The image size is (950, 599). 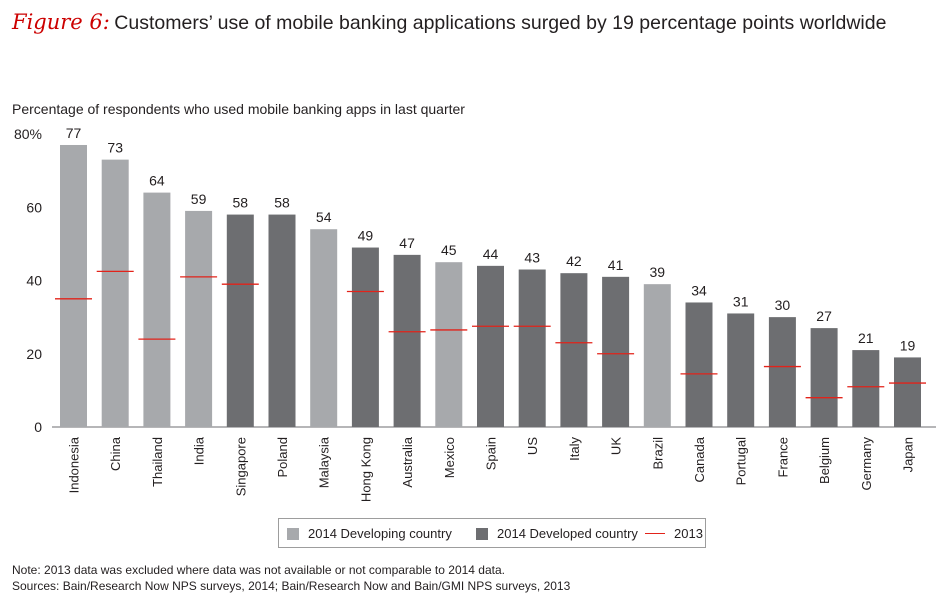 What do you see at coordinates (407, 461) in the screenshot?
I see `x-tick-label: Australia` at bounding box center [407, 461].